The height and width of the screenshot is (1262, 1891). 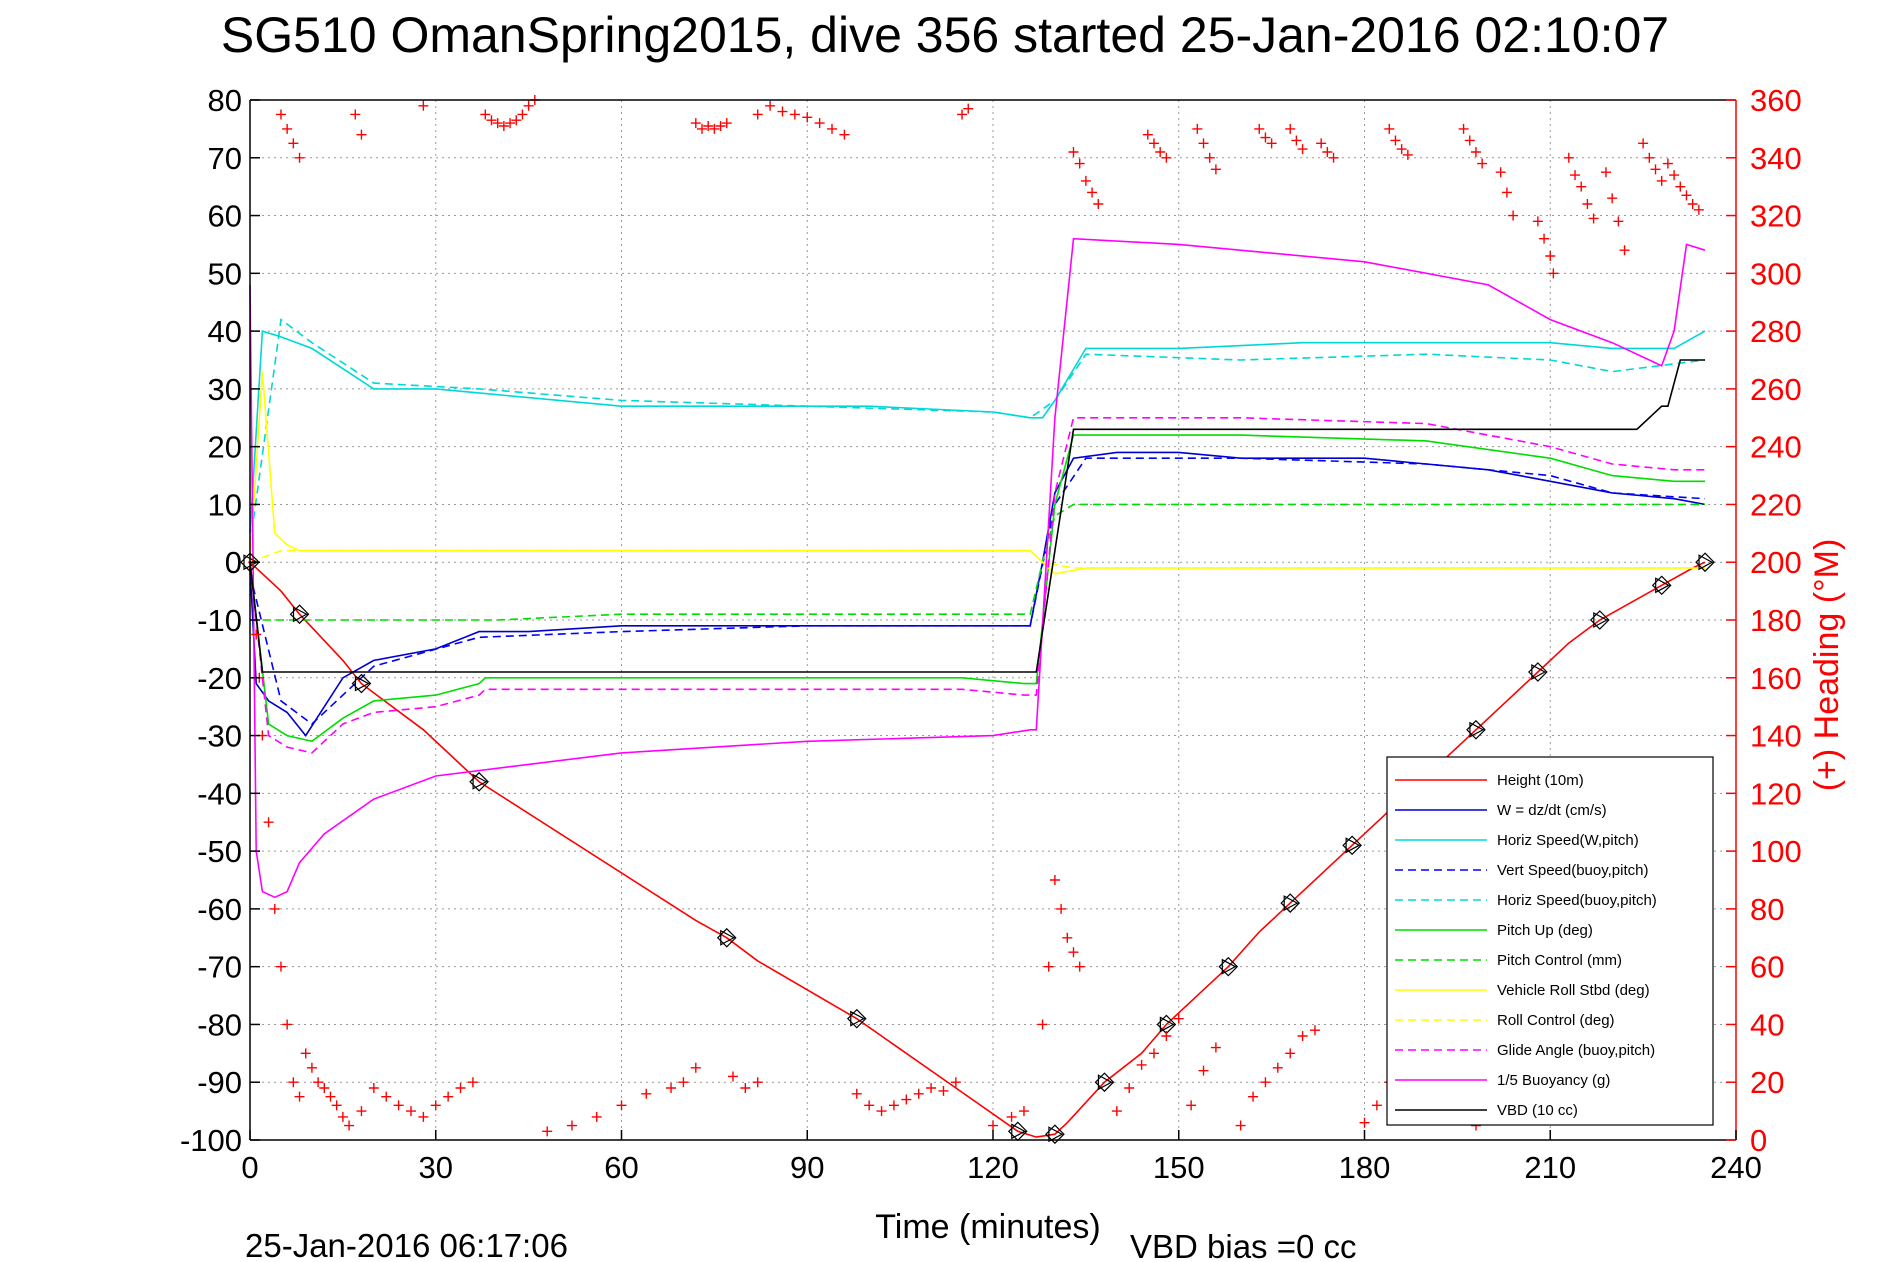 I want to click on right-axis-label: (+) Heading (°M), so click(x=1827, y=665).